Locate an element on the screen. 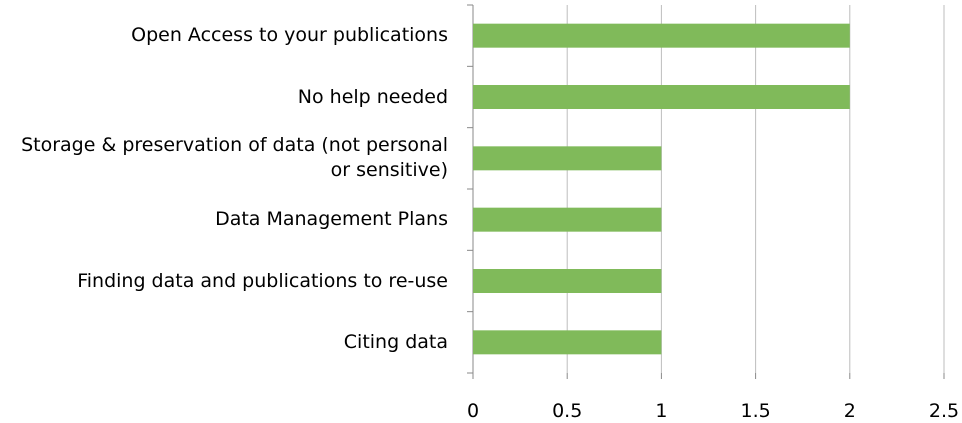  x-tick-label: 0.5 is located at coordinates (567, 411).